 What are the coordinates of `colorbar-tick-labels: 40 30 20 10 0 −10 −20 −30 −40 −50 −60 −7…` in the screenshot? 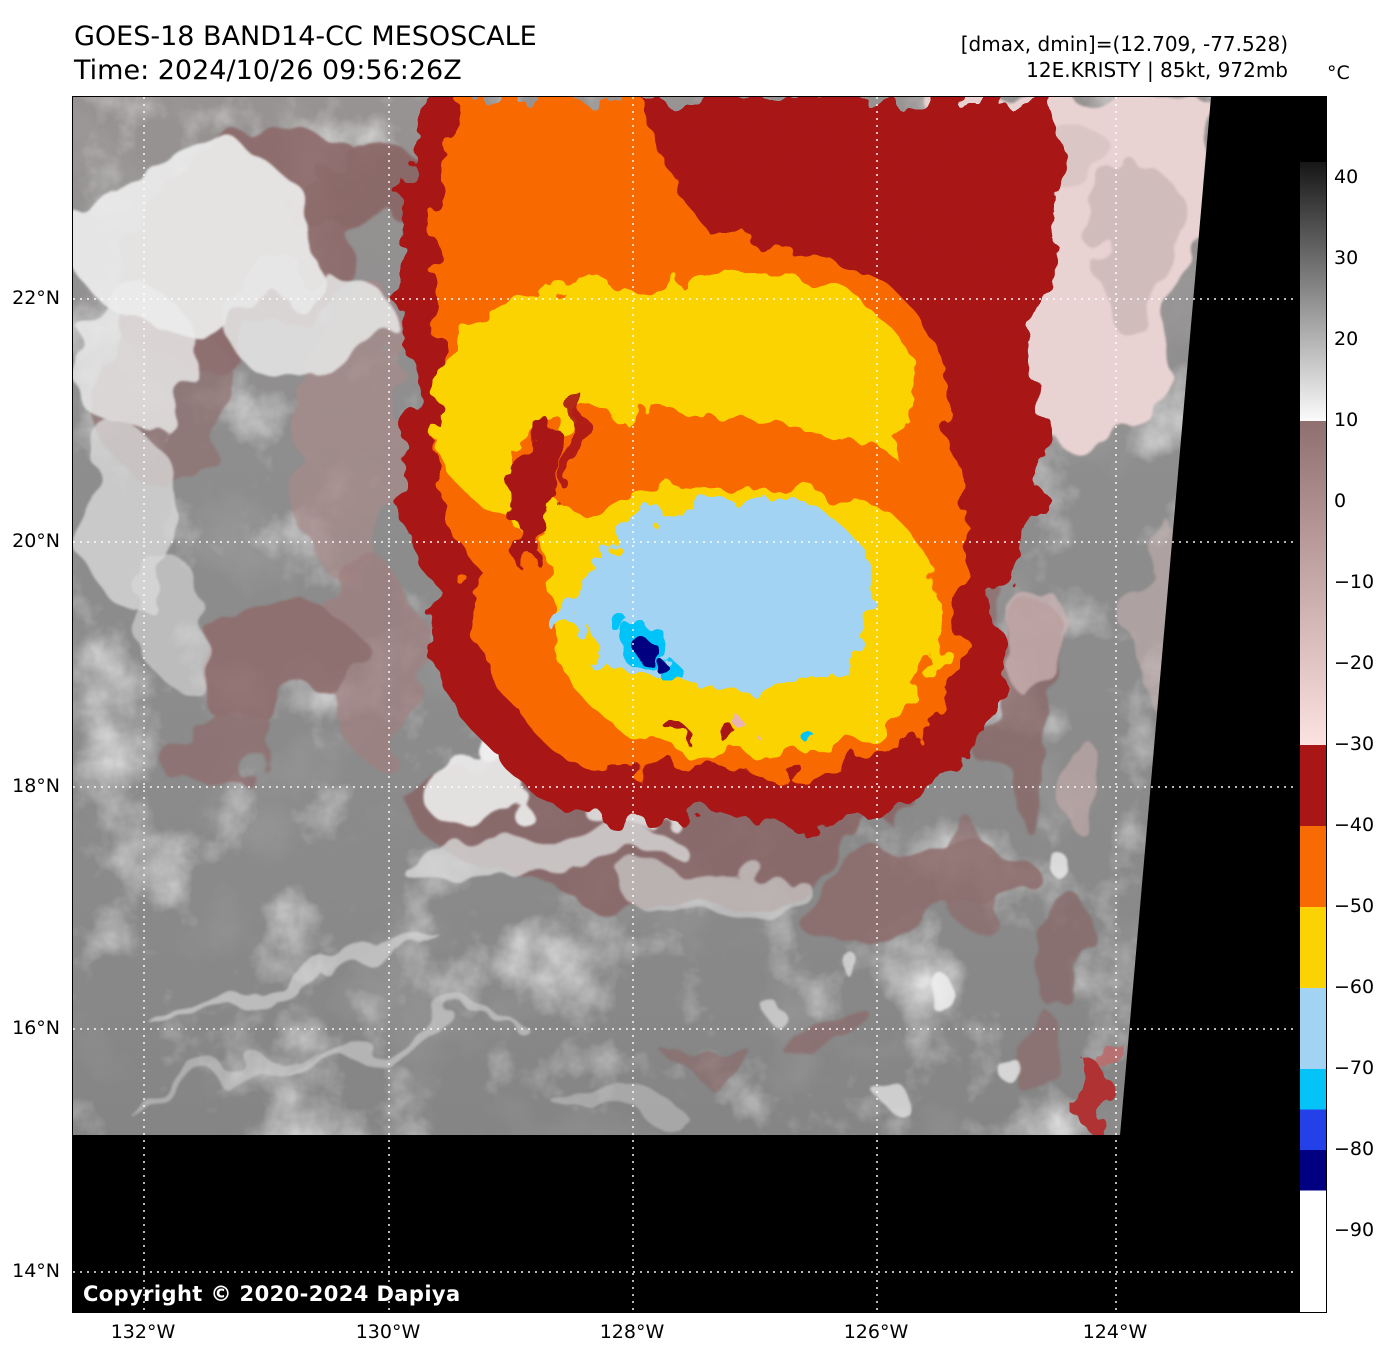 It's located at (1362, 703).